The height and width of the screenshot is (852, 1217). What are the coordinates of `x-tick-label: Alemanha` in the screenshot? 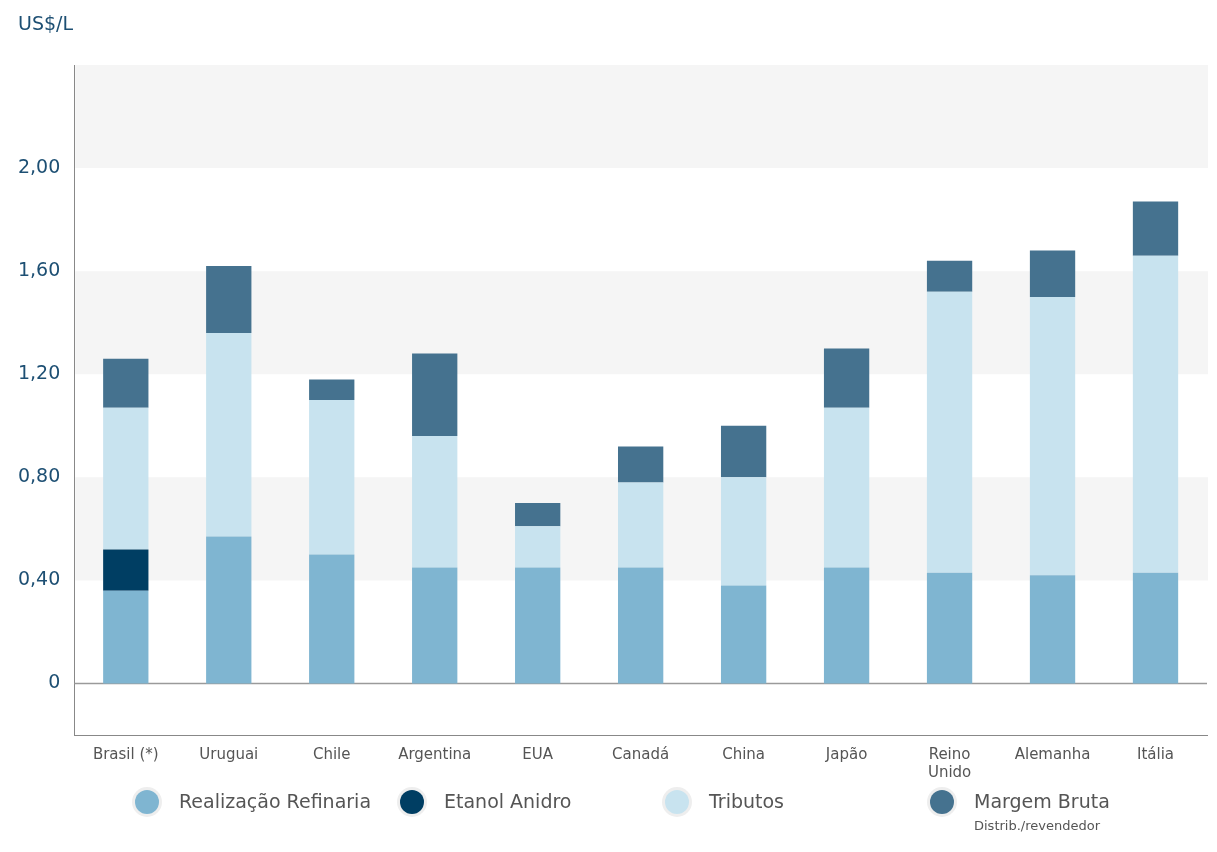 It's located at (1052, 753).